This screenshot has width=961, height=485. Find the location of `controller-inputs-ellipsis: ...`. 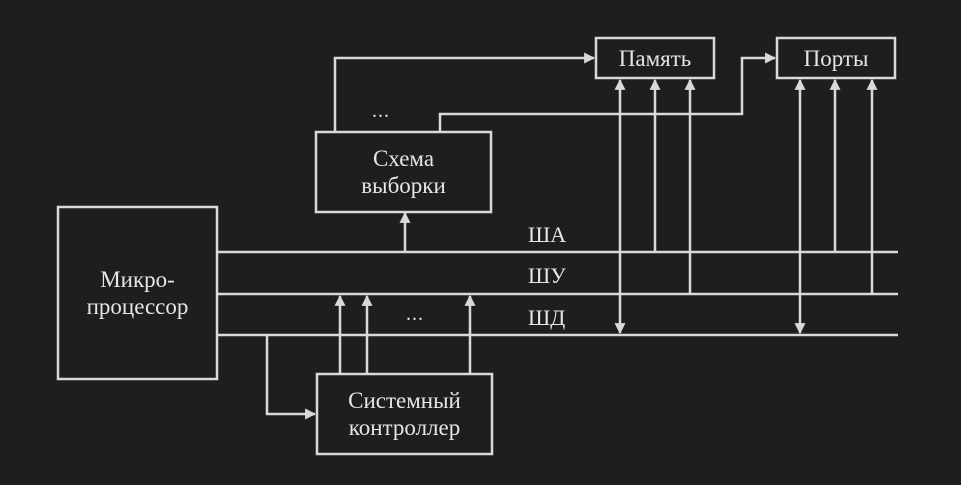

controller-inputs-ellipsis: ... is located at coordinates (415, 314).